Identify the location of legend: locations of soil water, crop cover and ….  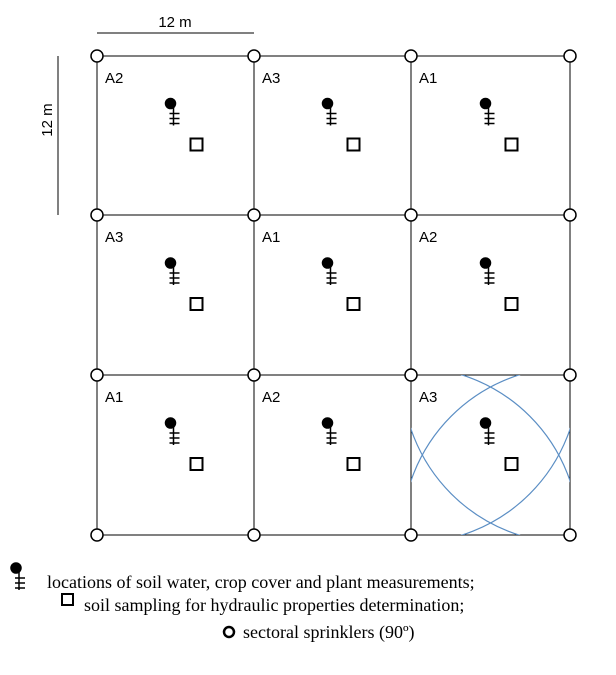
(242, 602).